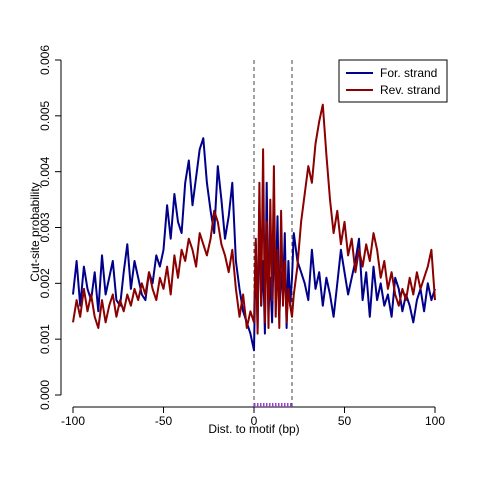 The image size is (480, 480). What do you see at coordinates (45, 171) in the screenshot?
I see `y-tick-label: 0.004` at bounding box center [45, 171].